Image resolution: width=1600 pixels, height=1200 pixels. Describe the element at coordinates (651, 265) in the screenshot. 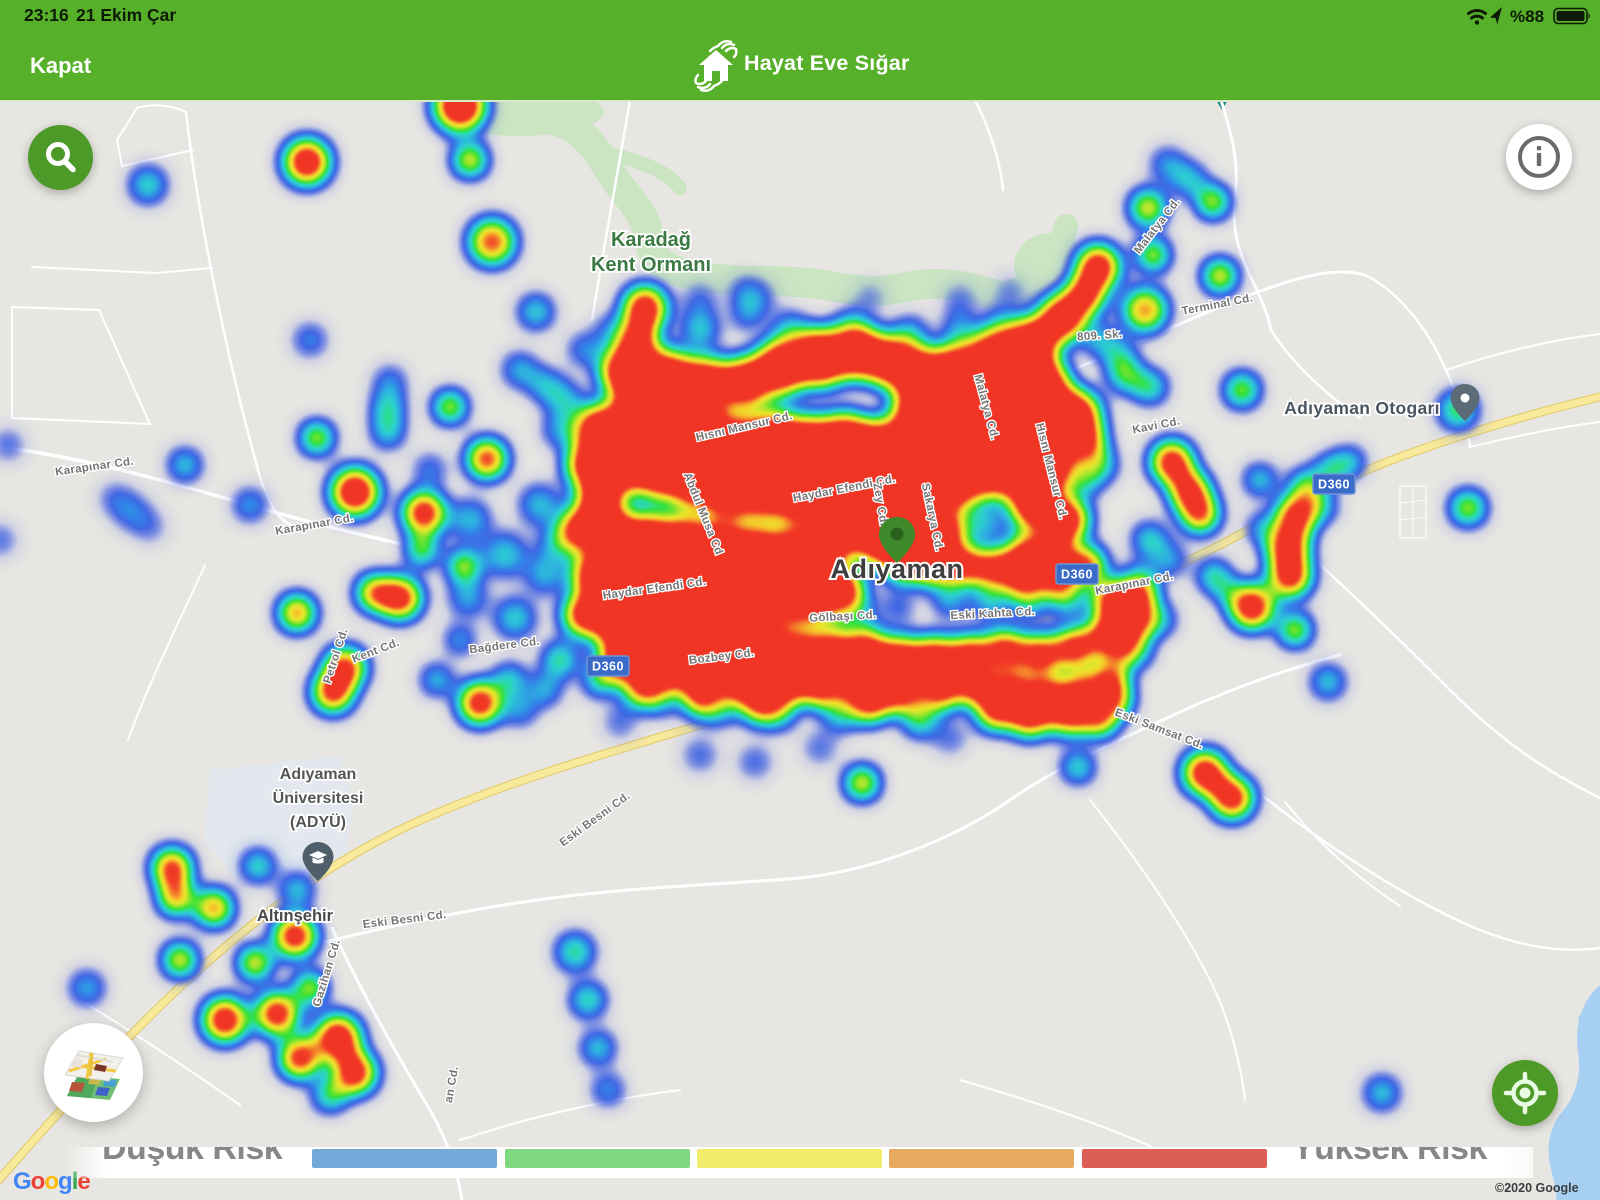

I see `svg-text: Kent Ormanı` at that location.